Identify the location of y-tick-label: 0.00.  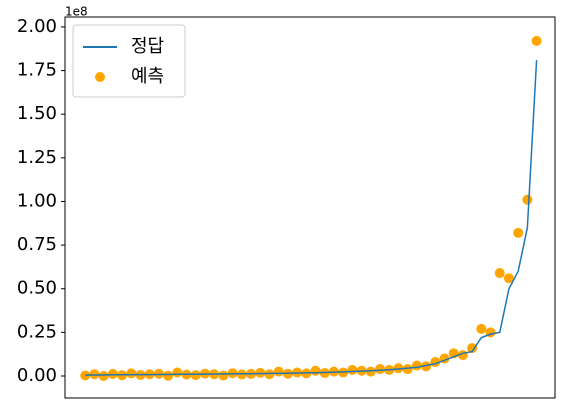
(37, 375).